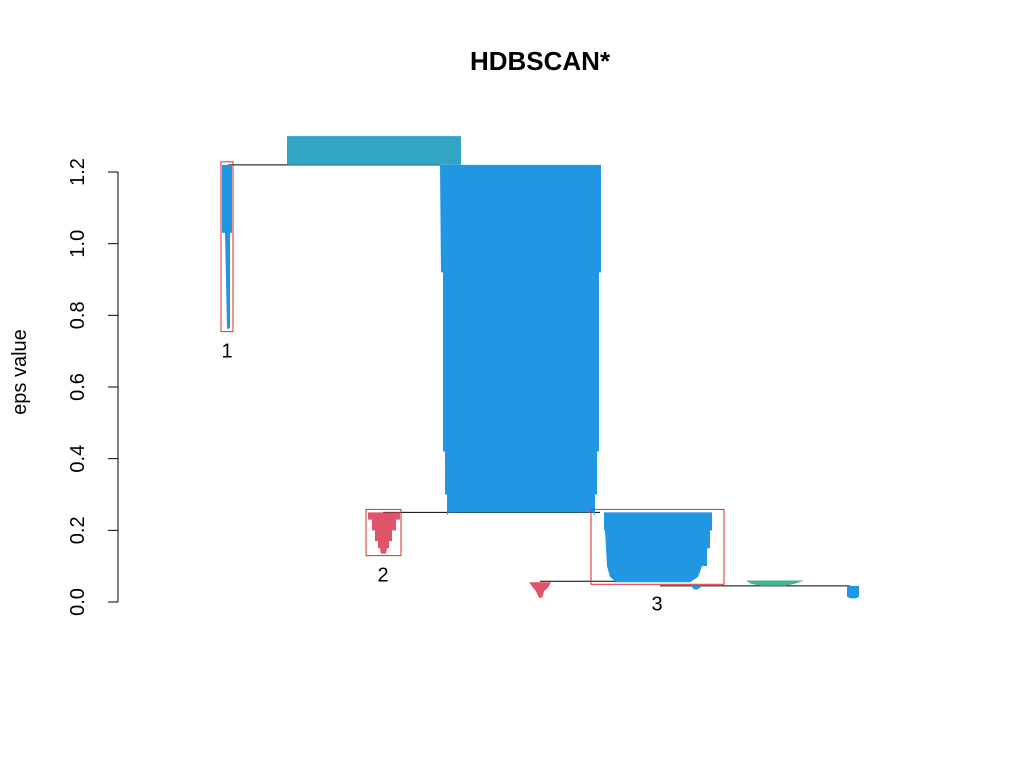  What do you see at coordinates (78, 244) in the screenshot?
I see `y-tick-label: 1.0` at bounding box center [78, 244].